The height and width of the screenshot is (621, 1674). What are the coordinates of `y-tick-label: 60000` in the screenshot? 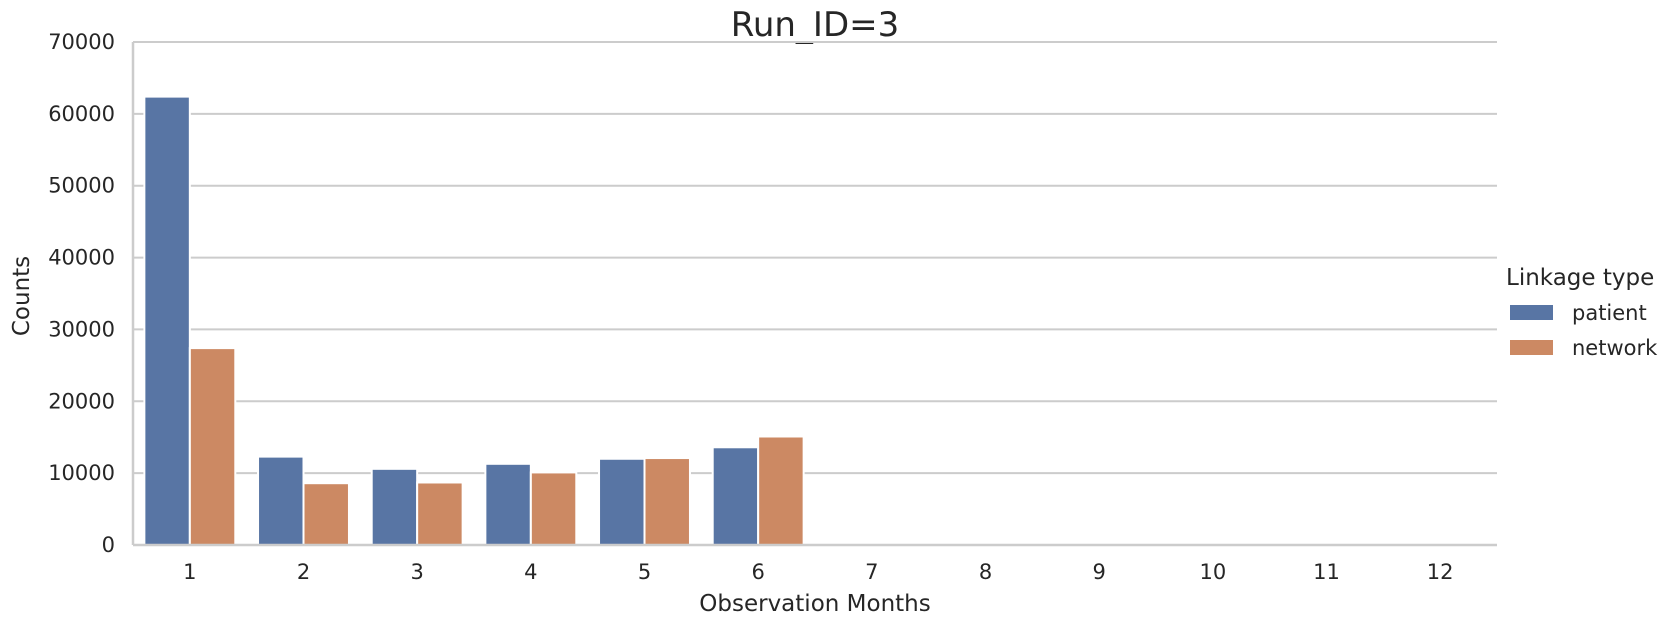 It's located at (81, 114).